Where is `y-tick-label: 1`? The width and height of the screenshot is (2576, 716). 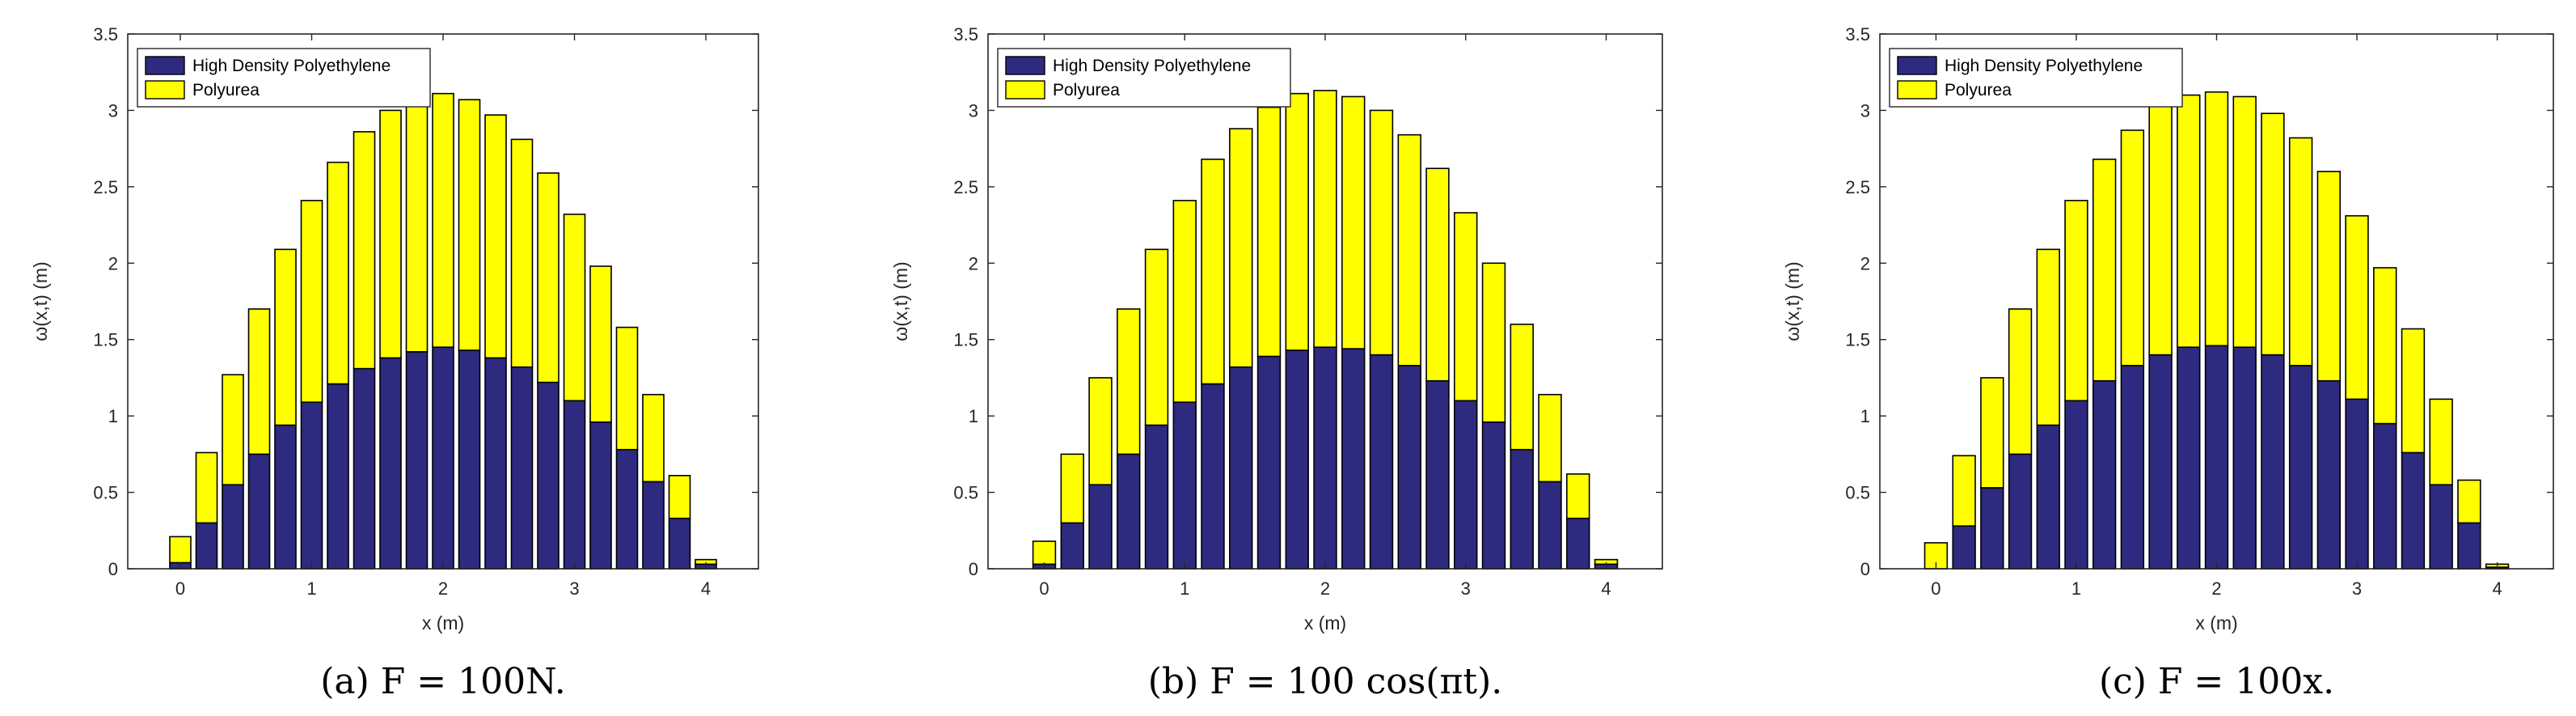
y-tick-label: 1 is located at coordinates (1865, 416).